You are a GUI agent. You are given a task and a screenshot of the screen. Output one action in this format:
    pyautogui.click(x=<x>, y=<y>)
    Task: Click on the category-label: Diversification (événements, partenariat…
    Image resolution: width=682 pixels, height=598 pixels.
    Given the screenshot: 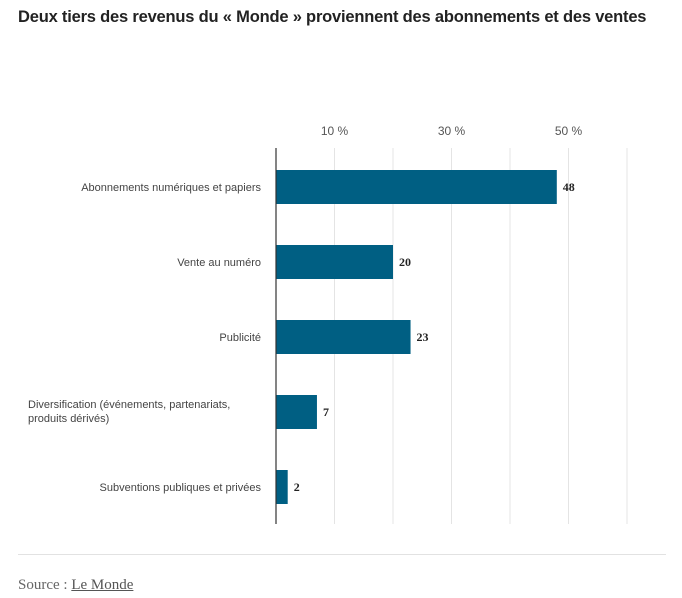 What is the action you would take?
    pyautogui.click(x=129, y=412)
    